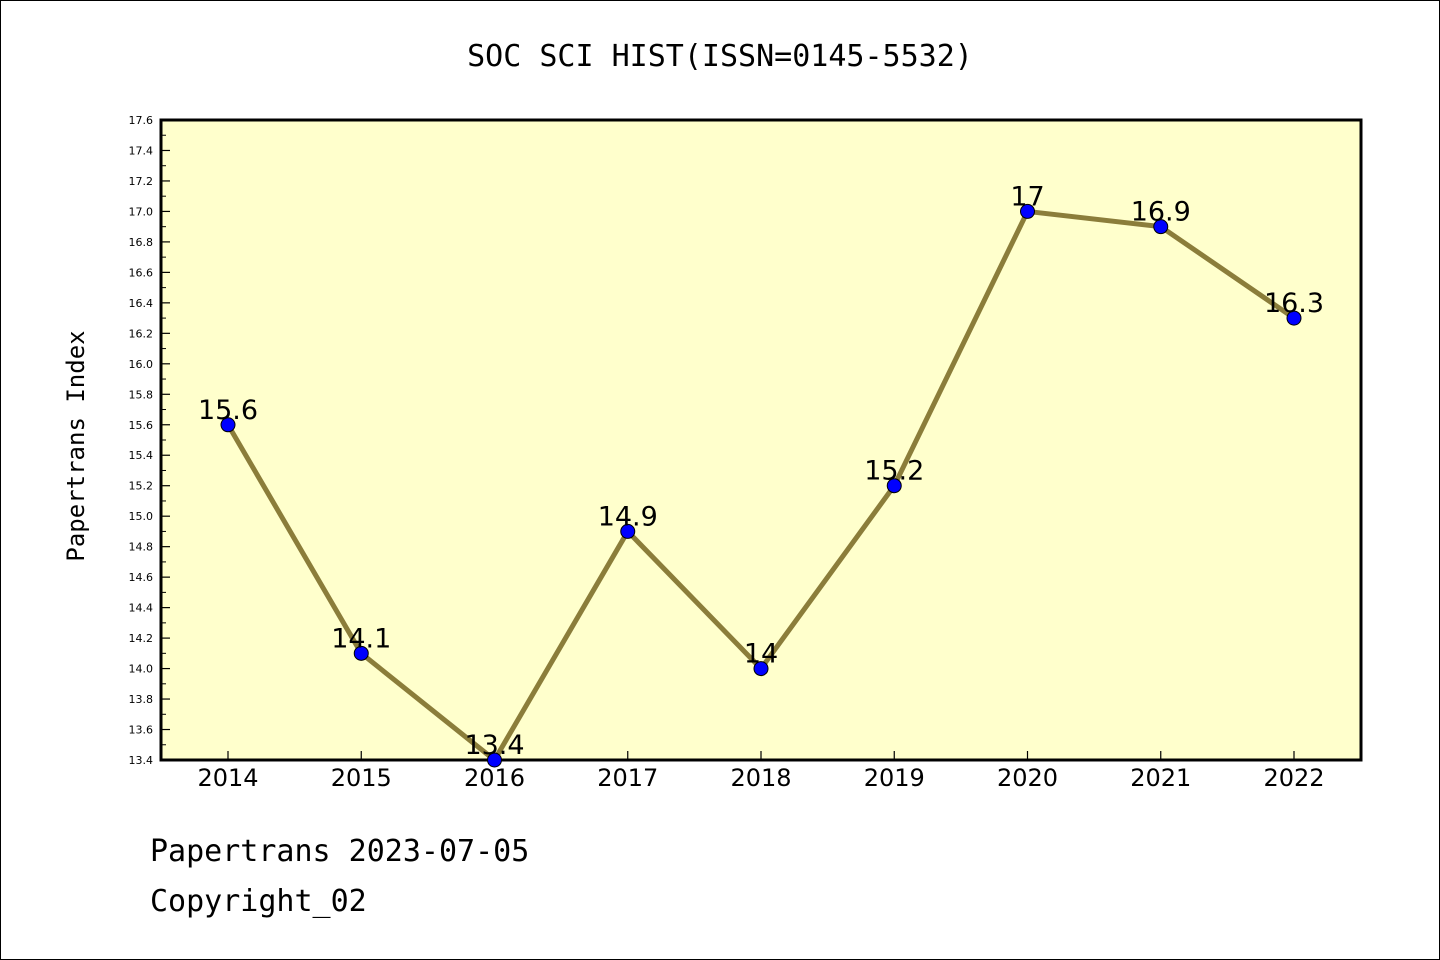 This screenshot has width=1440, height=960. I want to click on data-label: 14.1, so click(361, 638).